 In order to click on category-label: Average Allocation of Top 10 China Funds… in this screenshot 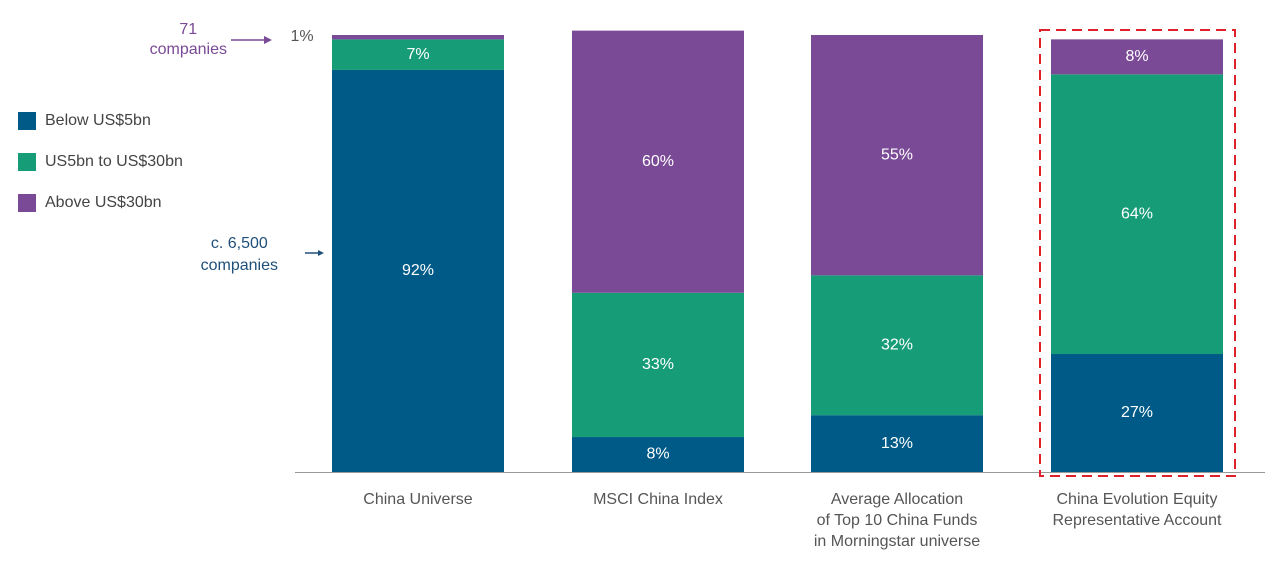, I will do `click(897, 520)`.